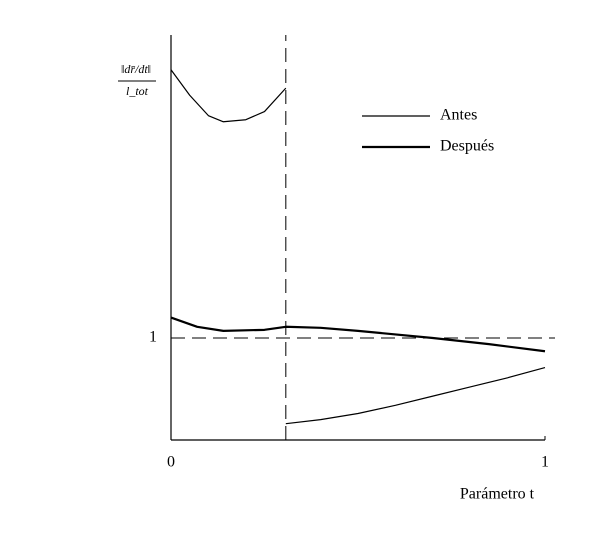  Describe the element at coordinates (153, 337) in the screenshot. I see `y-tick-label: 1` at that location.